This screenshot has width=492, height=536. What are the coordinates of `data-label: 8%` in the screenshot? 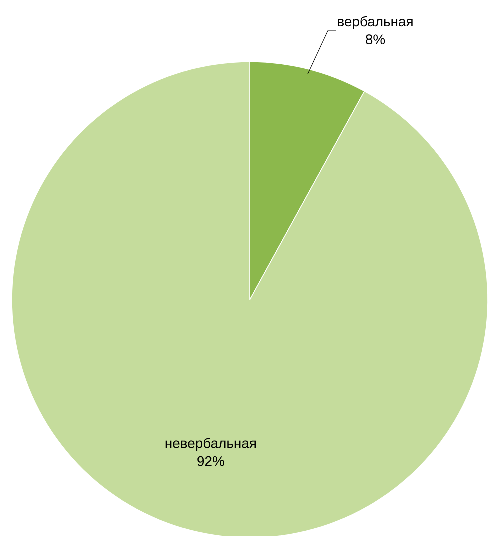 It's located at (376, 39).